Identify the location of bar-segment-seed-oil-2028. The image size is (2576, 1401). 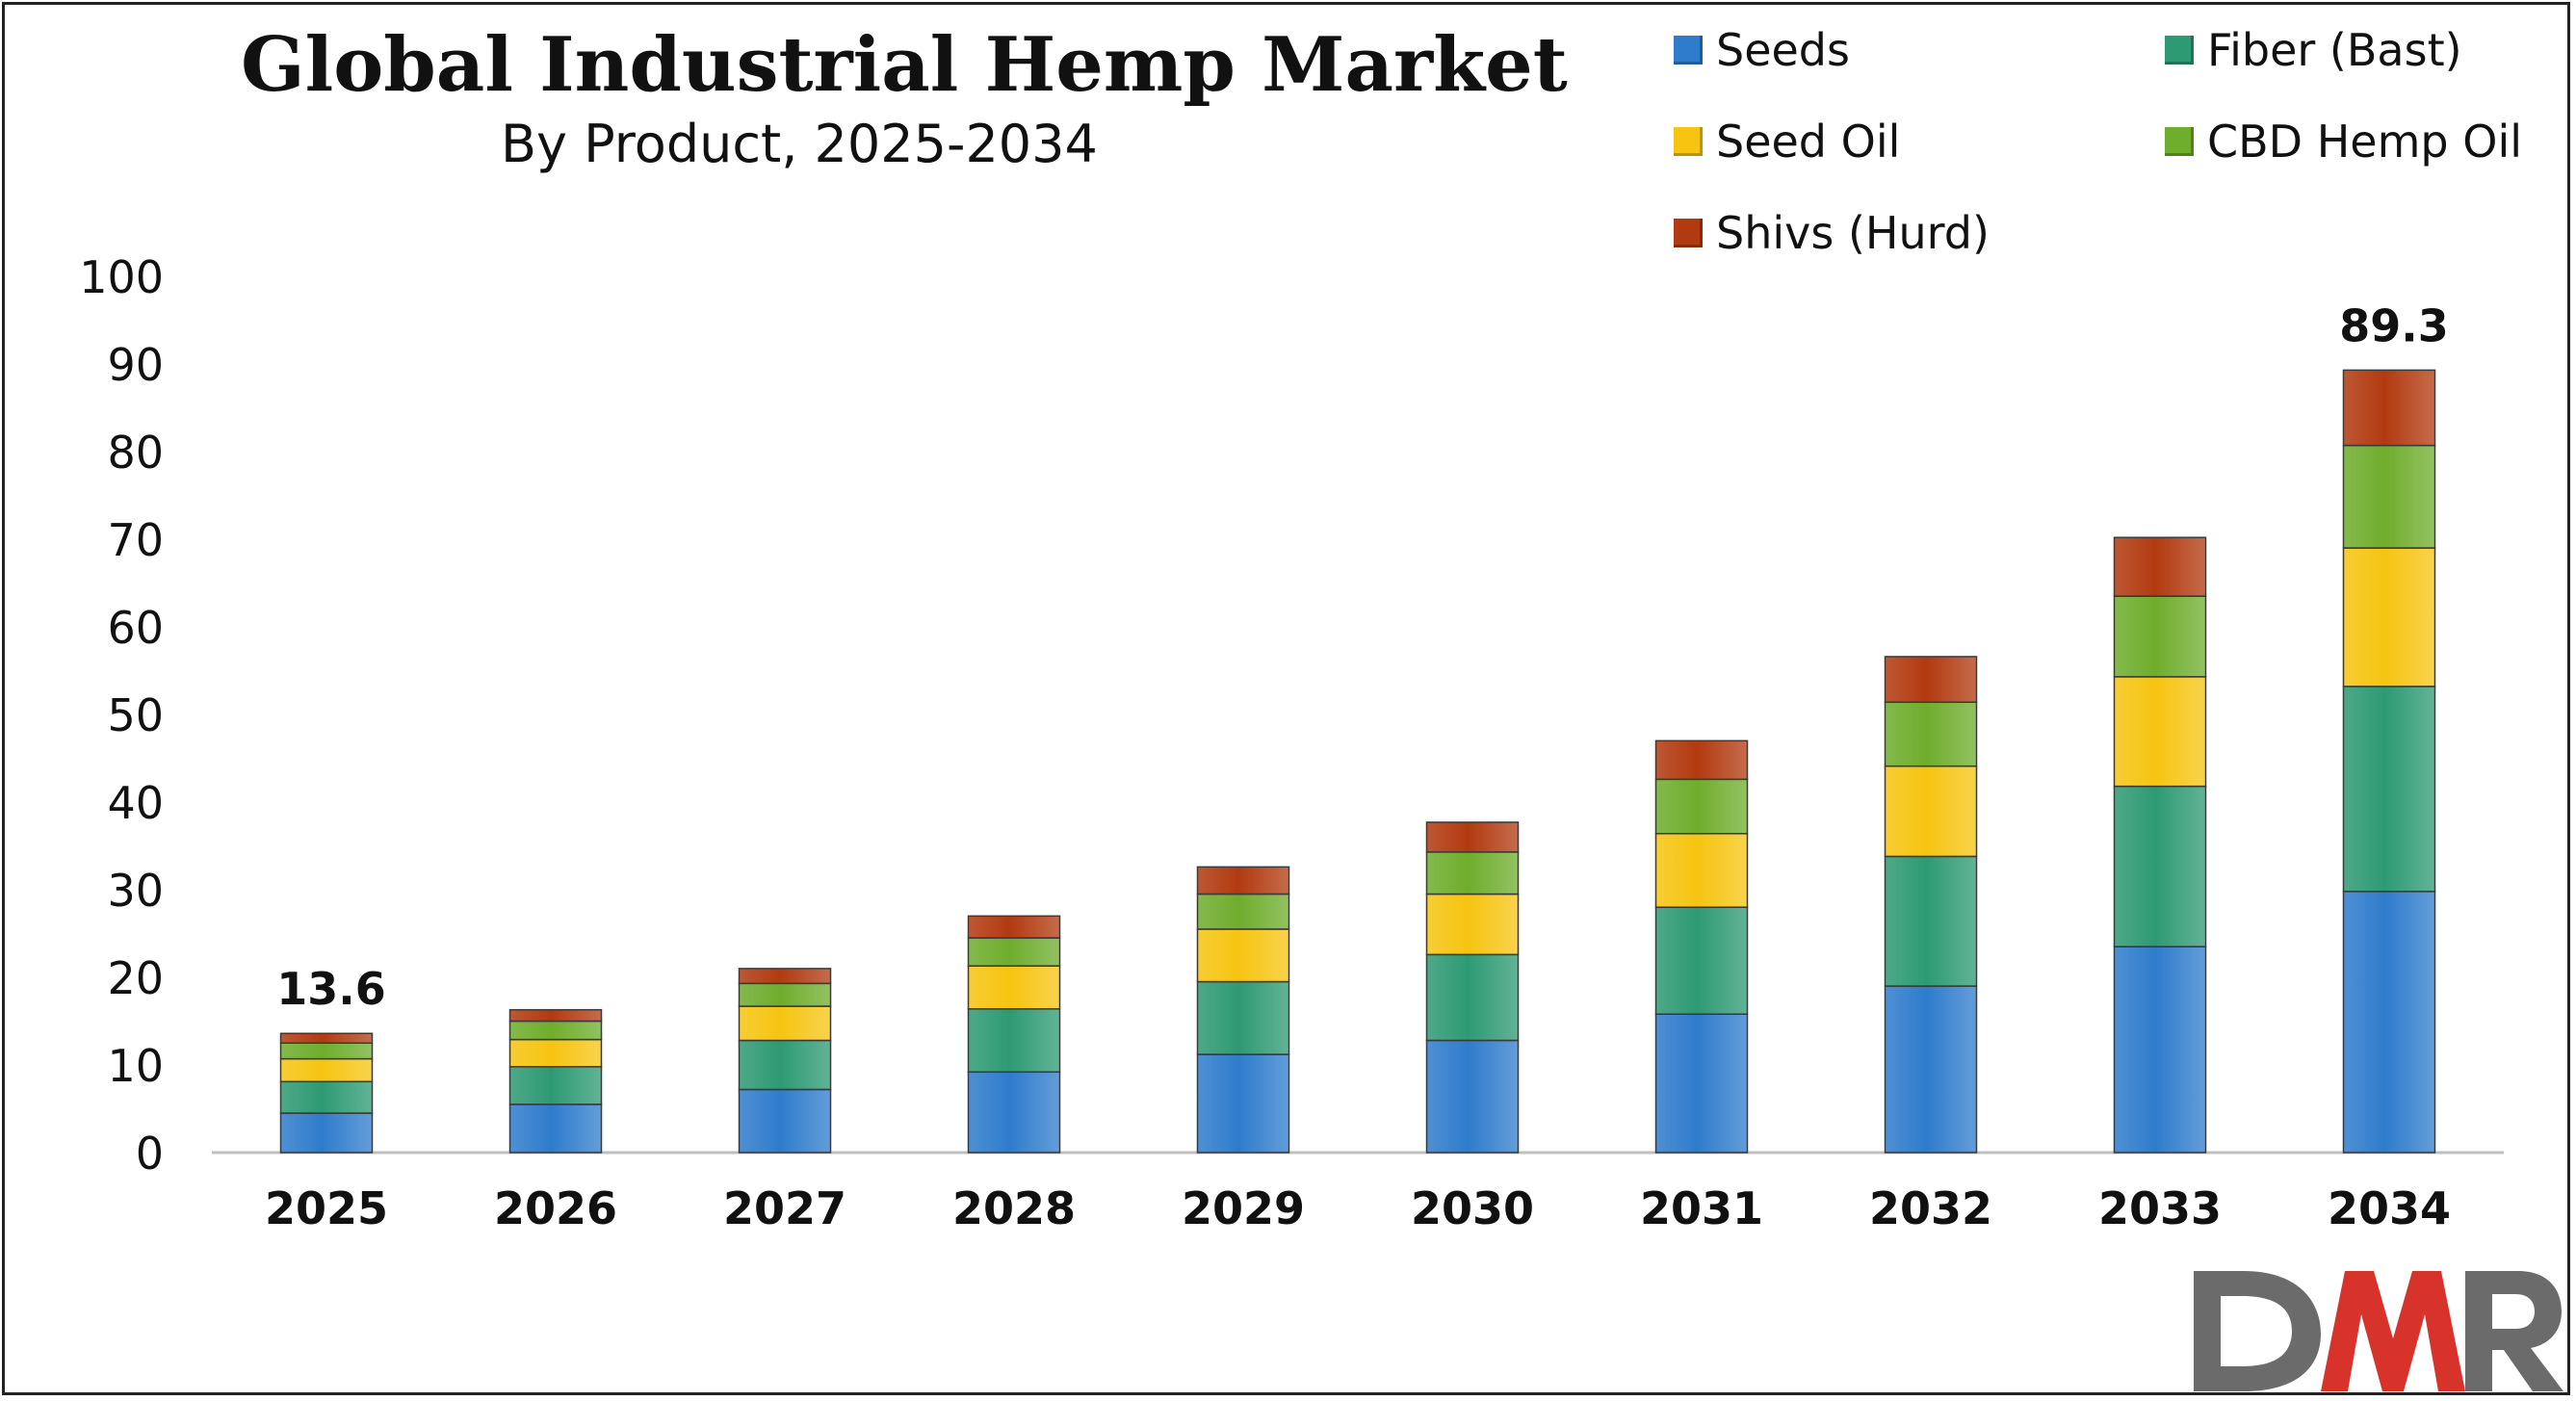
(1014, 988).